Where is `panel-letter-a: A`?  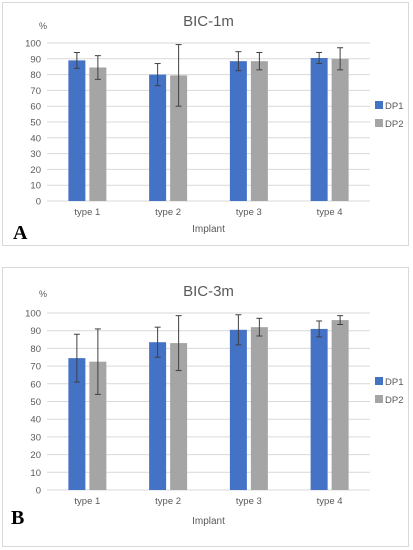 panel-letter-a: A is located at coordinates (20, 233).